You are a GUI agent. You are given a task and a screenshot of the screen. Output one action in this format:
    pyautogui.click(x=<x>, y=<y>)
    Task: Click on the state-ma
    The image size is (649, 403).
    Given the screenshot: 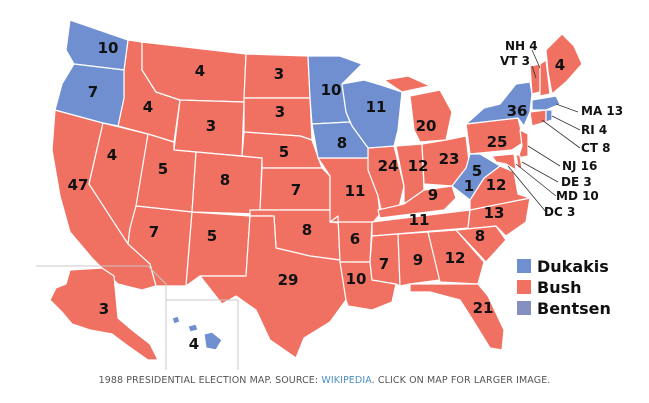 What is the action you would take?
    pyautogui.click(x=546, y=103)
    